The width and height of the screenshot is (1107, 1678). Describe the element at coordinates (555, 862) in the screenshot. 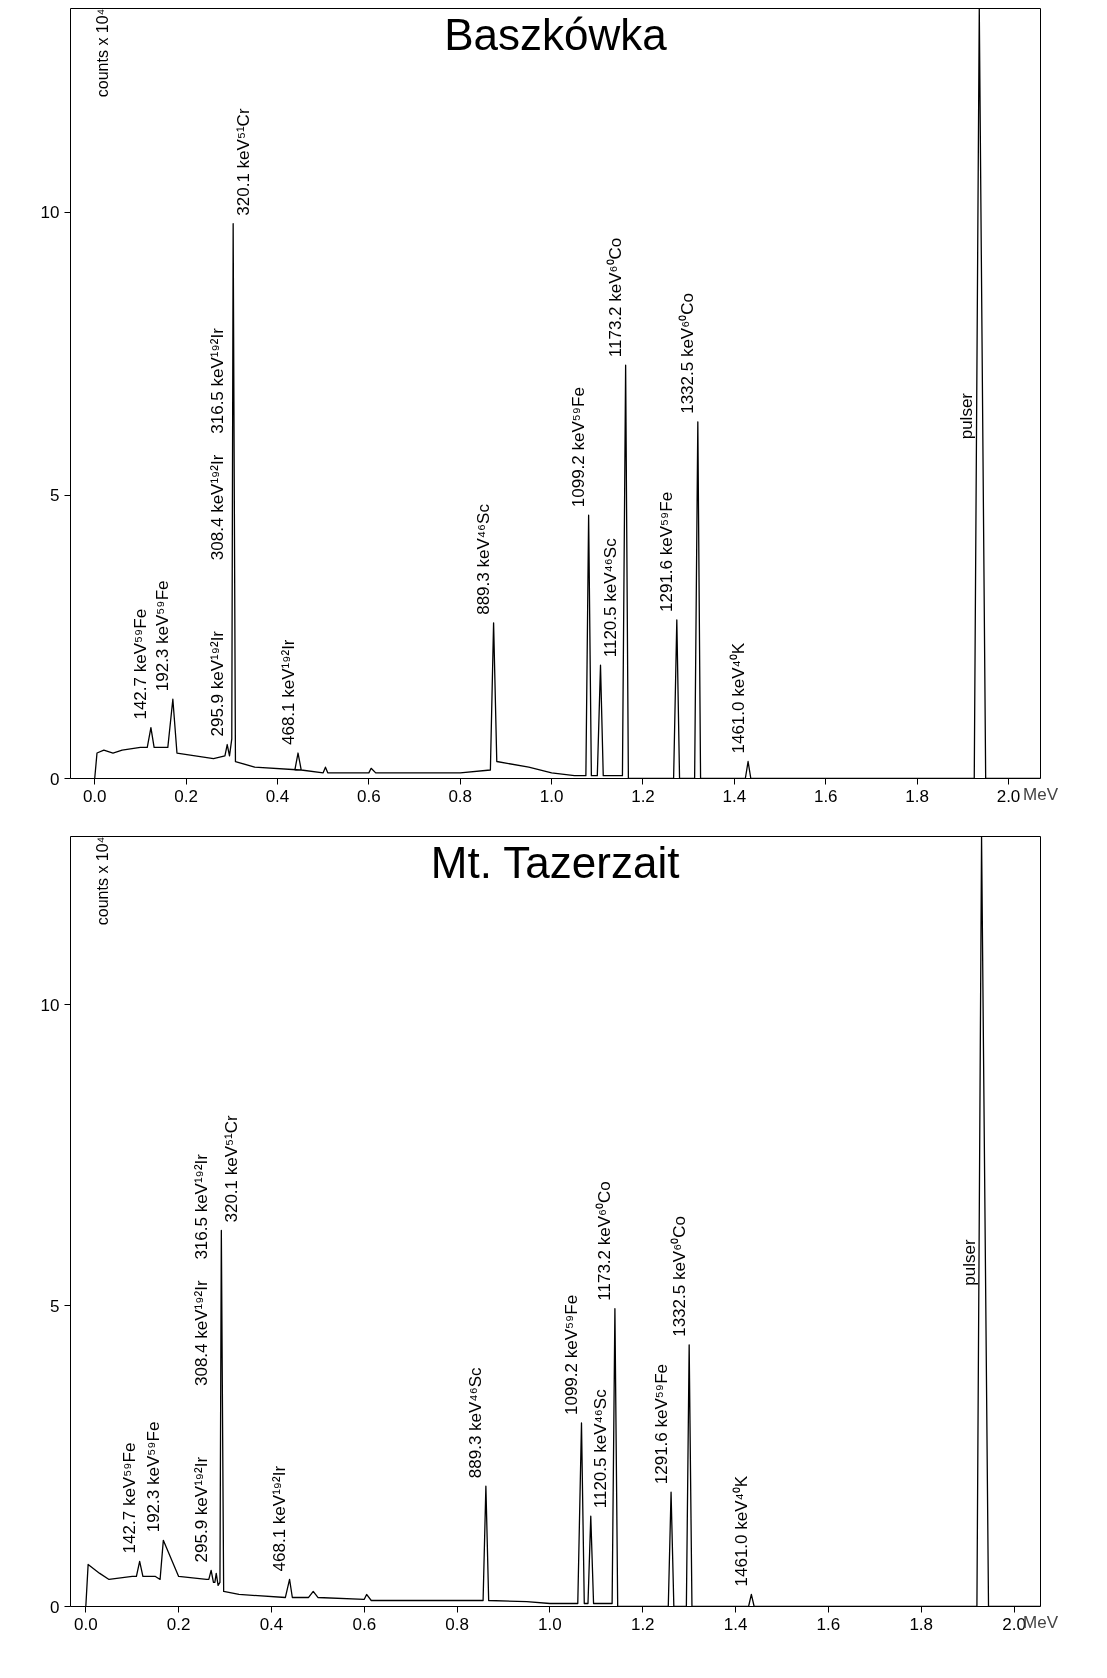

I see `chart-title: Mt. Tazerzait` at that location.